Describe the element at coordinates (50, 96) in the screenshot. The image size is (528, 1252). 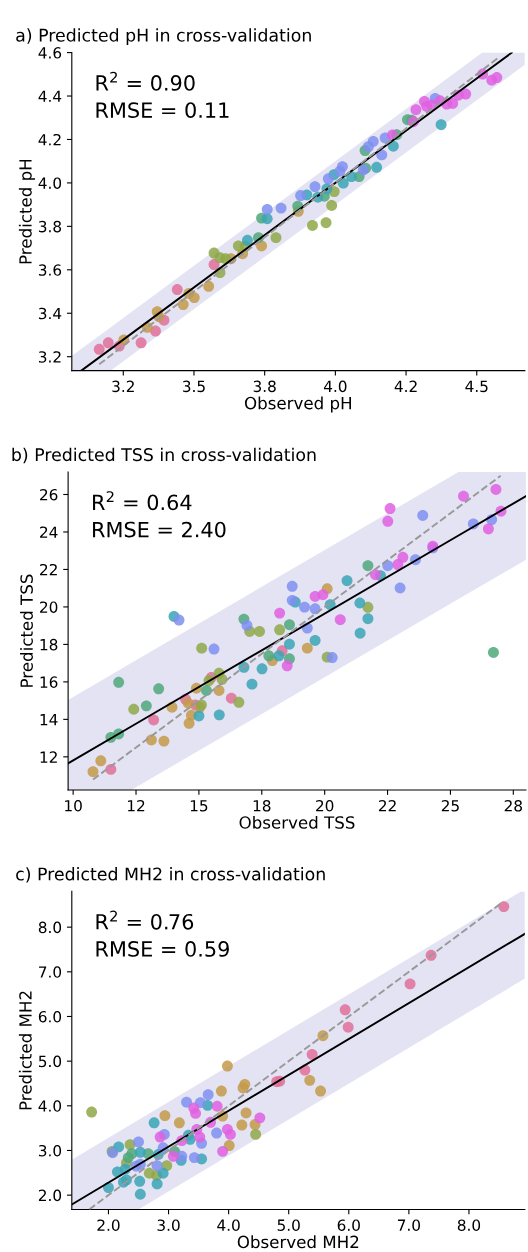
I see `y-tick-label: 4.4` at that location.